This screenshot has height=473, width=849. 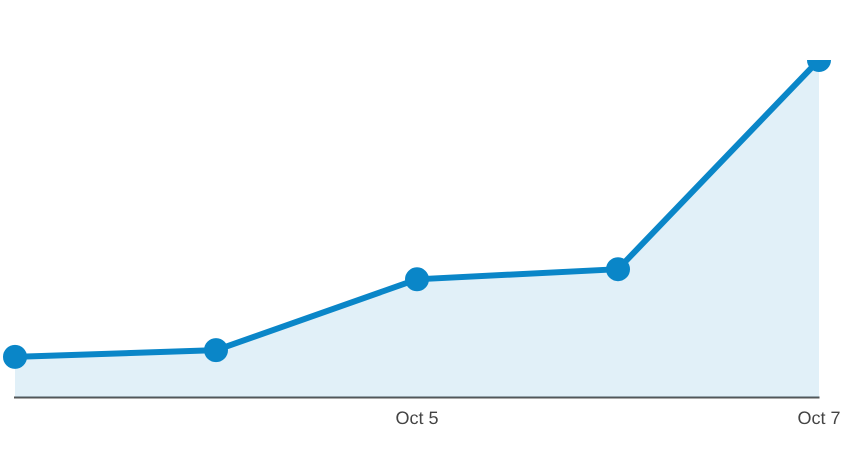 I want to click on x-tick-label: Oct 7, so click(x=819, y=418).